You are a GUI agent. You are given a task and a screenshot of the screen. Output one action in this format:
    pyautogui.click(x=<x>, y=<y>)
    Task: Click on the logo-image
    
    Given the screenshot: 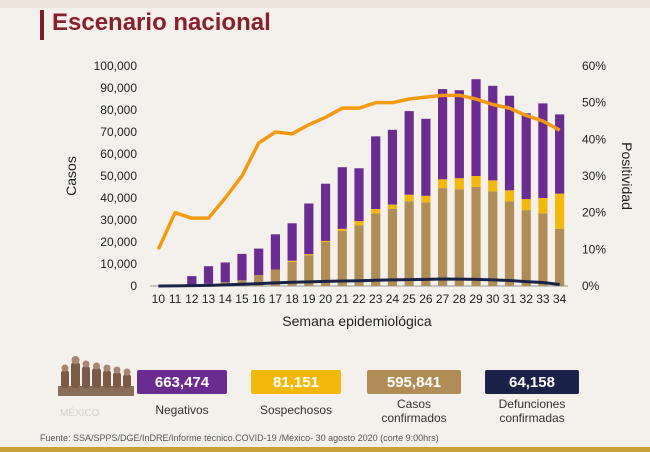 What is the action you would take?
    pyautogui.click(x=96, y=376)
    